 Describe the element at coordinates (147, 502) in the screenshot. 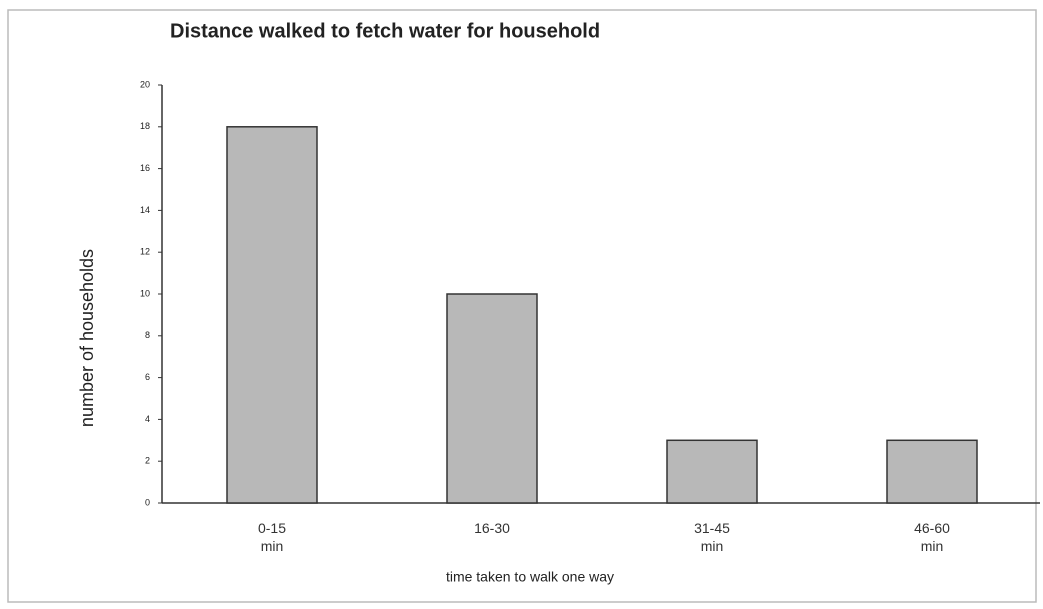

I see `y-tick-label: 0` at that location.